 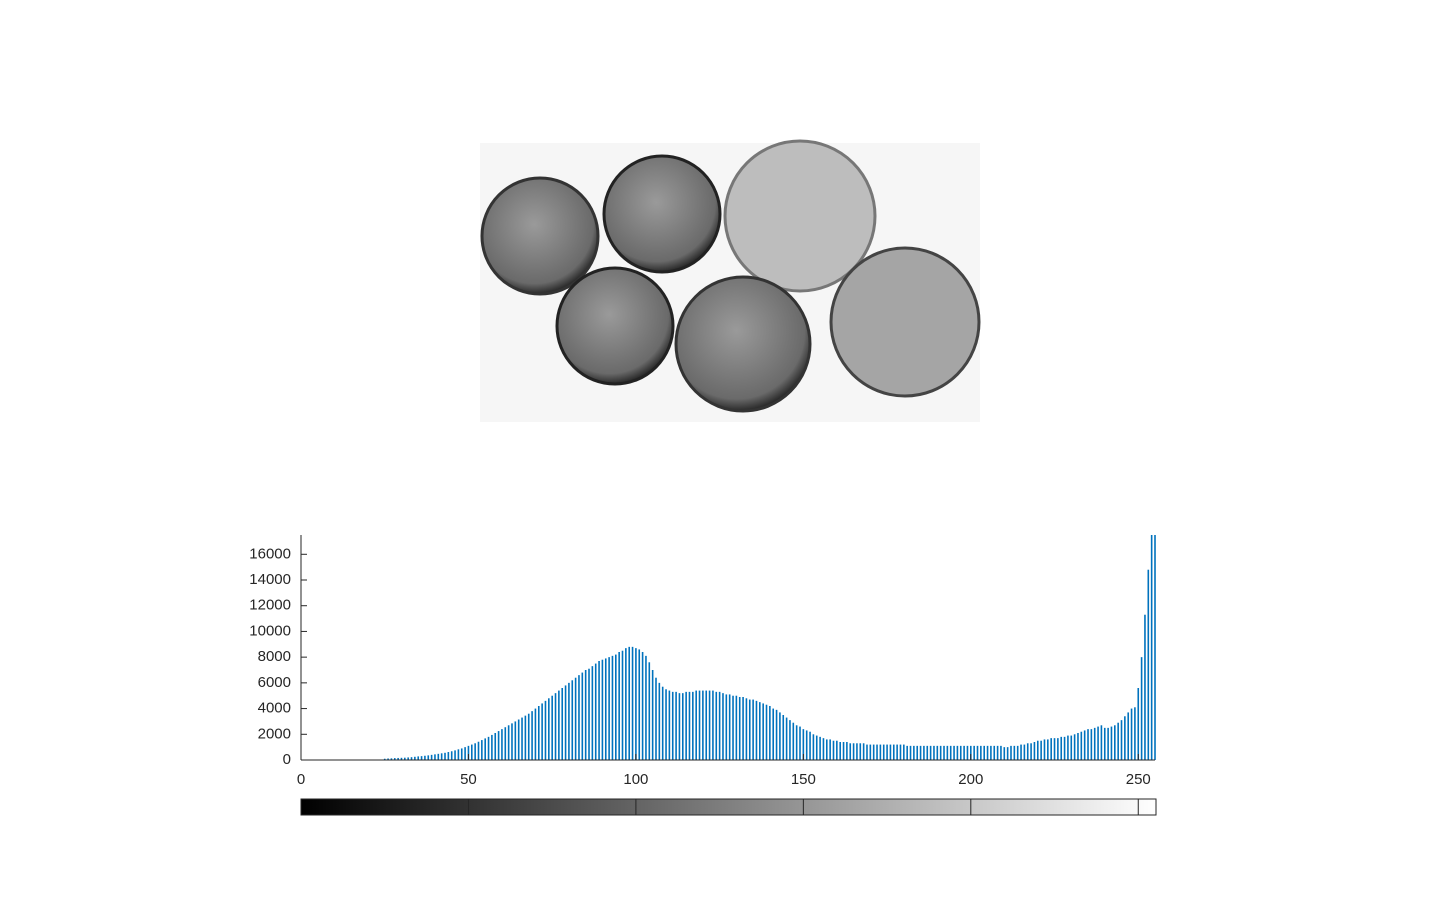 I want to click on y-tick-label: 10000, so click(x=270, y=630).